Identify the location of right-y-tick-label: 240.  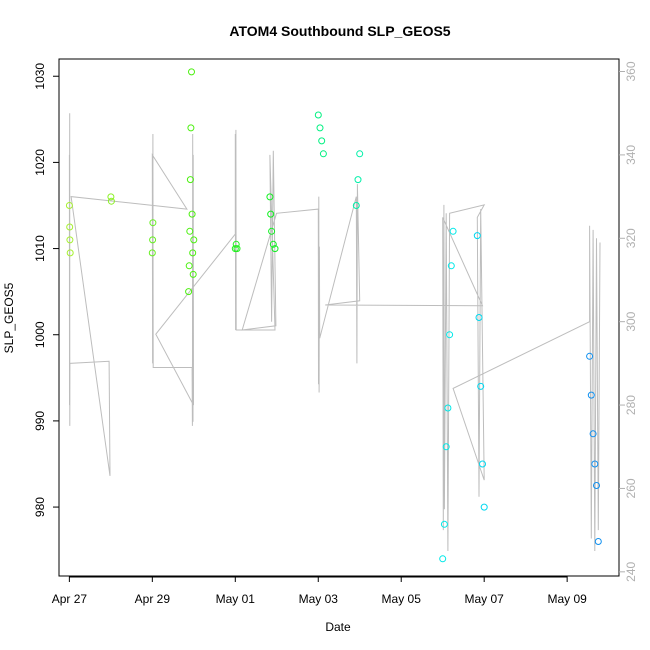
(631, 571).